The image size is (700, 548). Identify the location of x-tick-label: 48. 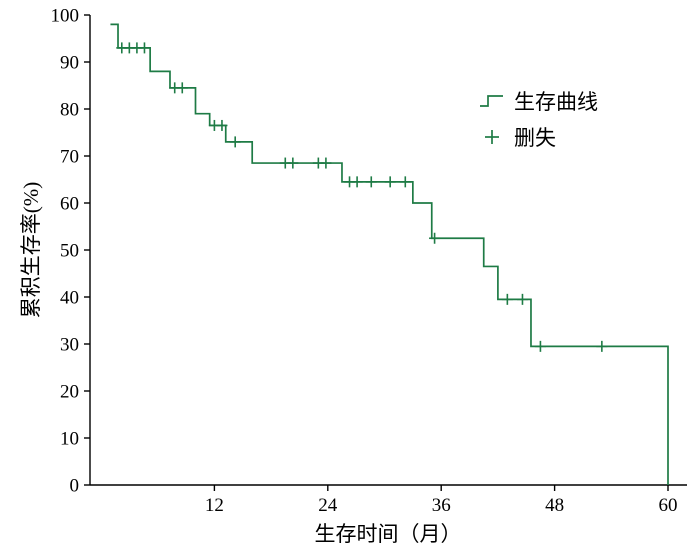
(554, 505).